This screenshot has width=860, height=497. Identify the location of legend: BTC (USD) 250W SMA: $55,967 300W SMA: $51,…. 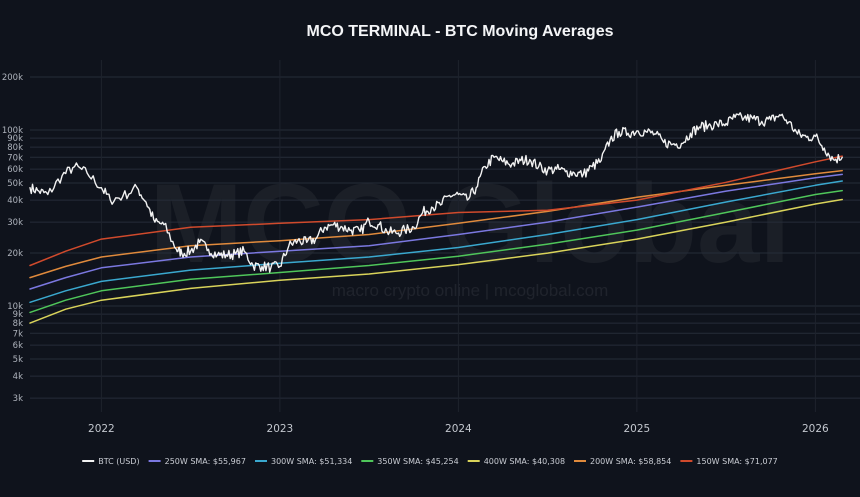
(430, 461).